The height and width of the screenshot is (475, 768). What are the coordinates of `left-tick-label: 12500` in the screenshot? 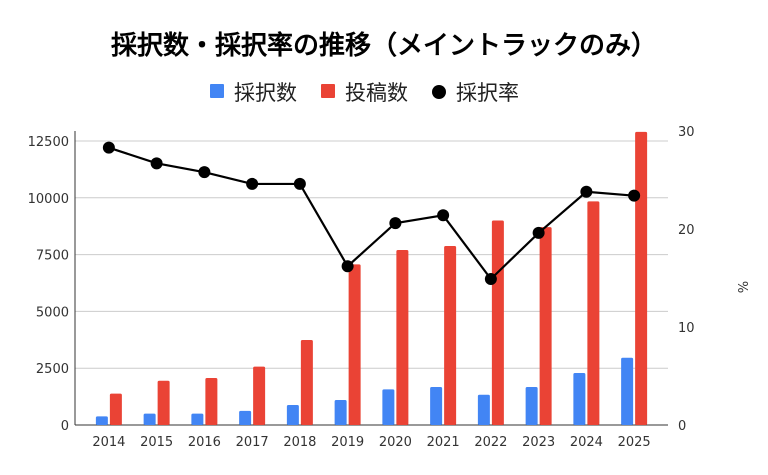 It's located at (48, 142).